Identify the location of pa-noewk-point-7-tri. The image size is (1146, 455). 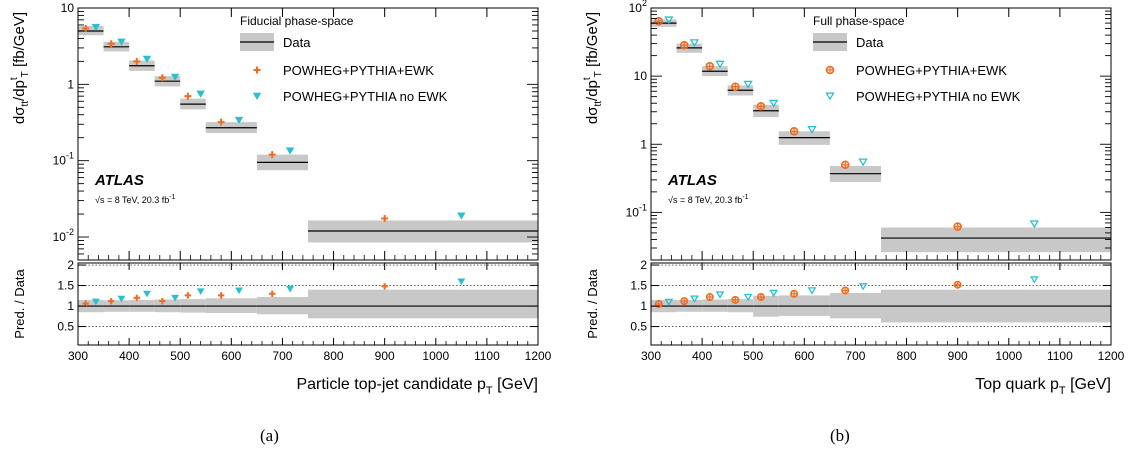
(461, 216).